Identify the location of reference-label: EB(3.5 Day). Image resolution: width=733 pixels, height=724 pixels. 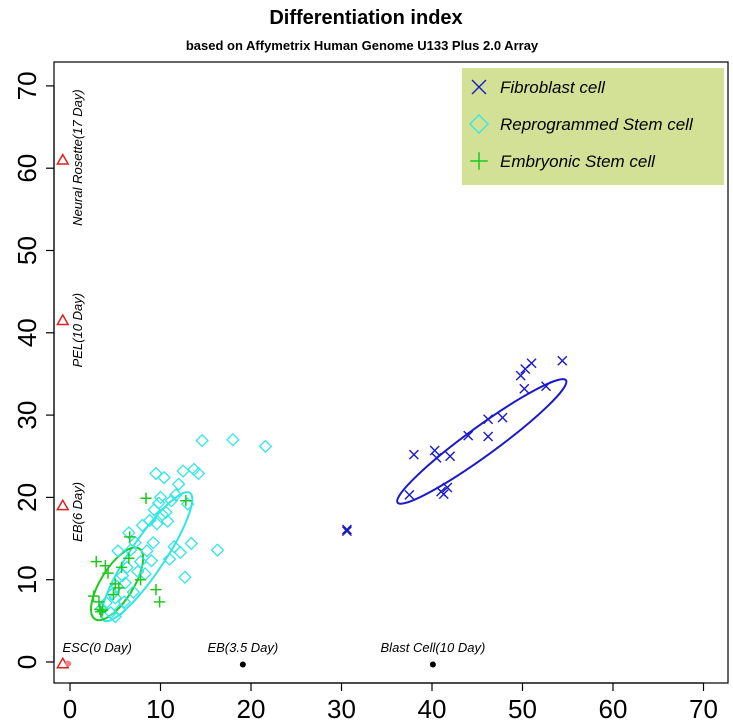
(242, 647).